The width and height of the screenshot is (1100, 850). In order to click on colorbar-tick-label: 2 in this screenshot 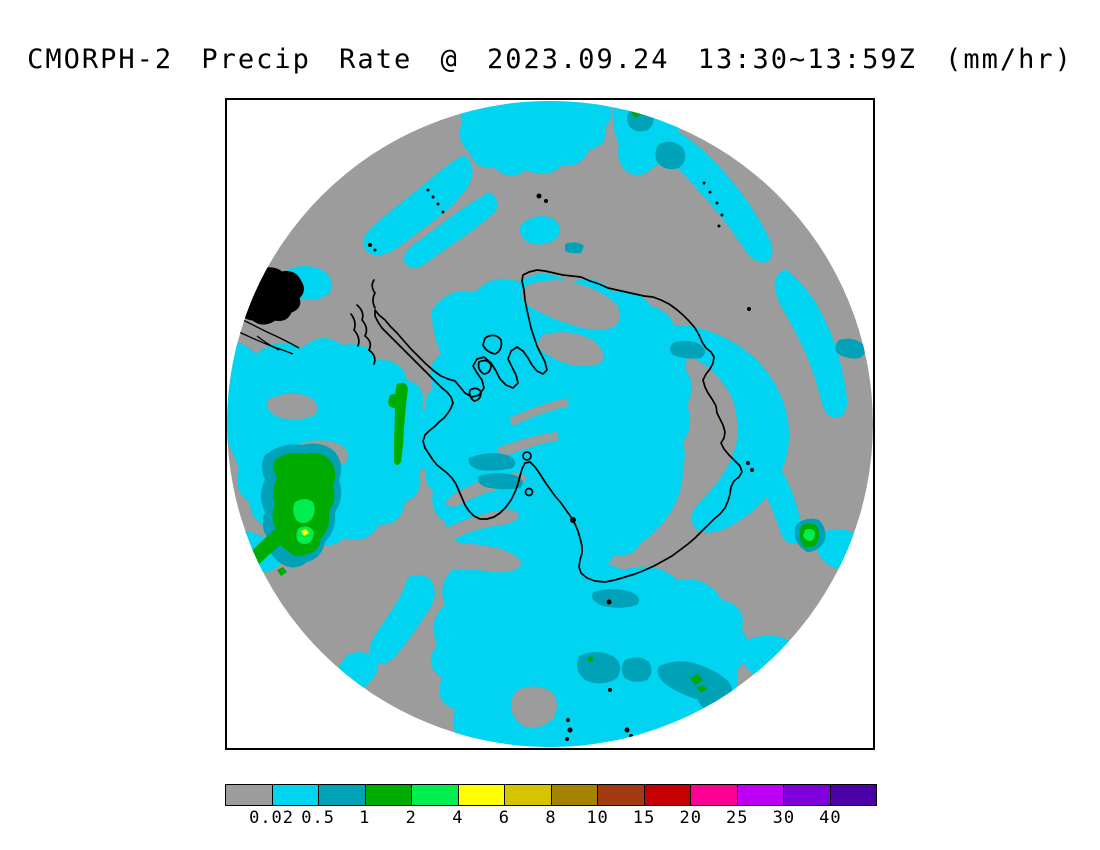, I will do `click(411, 818)`.